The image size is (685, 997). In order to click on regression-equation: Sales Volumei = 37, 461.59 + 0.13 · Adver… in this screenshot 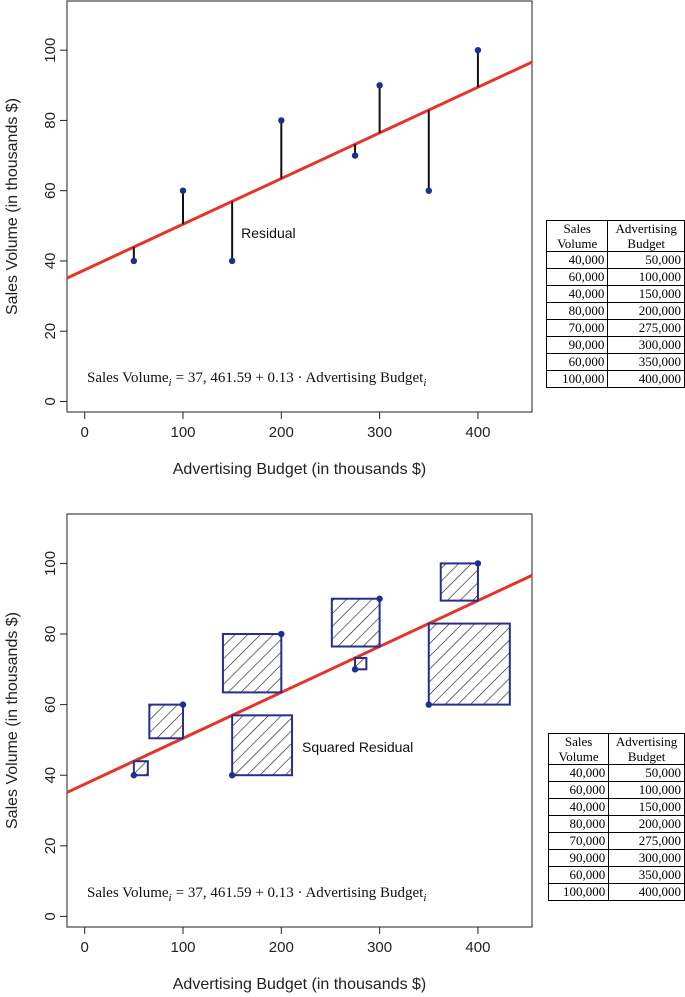, I will do `click(256, 894)`.